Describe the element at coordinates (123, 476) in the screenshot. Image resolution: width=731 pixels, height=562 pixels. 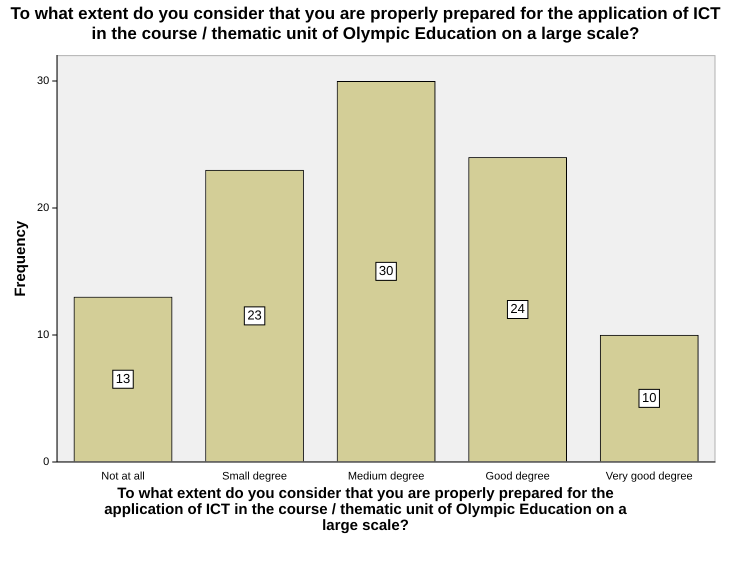
I see `x-tick-label: Not at all` at that location.